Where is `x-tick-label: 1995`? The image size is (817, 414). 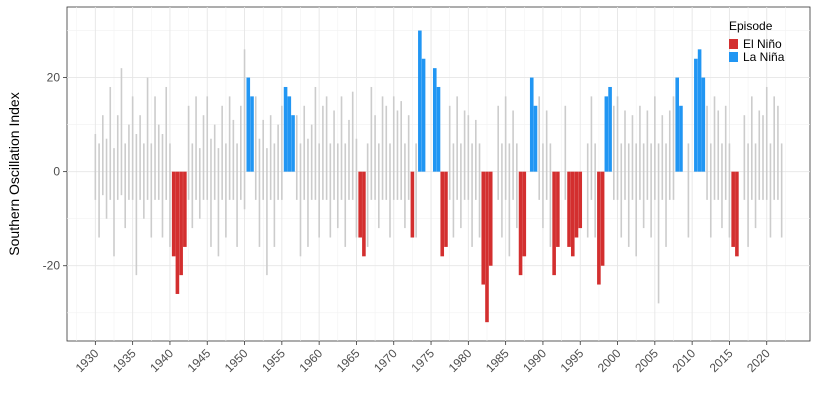
x-tick-label: 1995 is located at coordinates (572, 360).